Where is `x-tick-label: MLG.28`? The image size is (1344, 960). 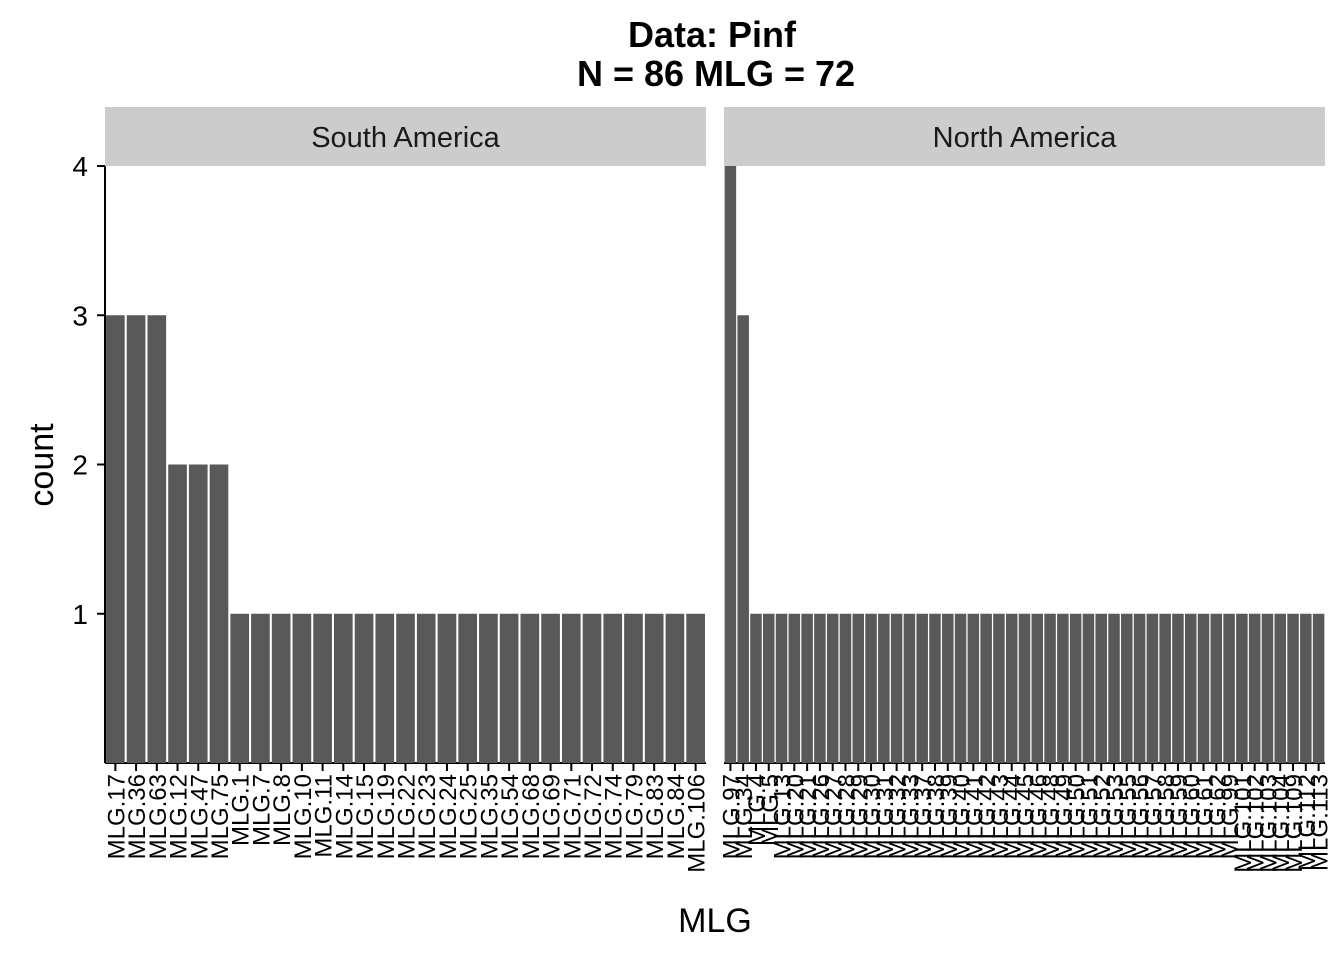 x-tick-label: MLG.28 is located at coordinates (846, 816).